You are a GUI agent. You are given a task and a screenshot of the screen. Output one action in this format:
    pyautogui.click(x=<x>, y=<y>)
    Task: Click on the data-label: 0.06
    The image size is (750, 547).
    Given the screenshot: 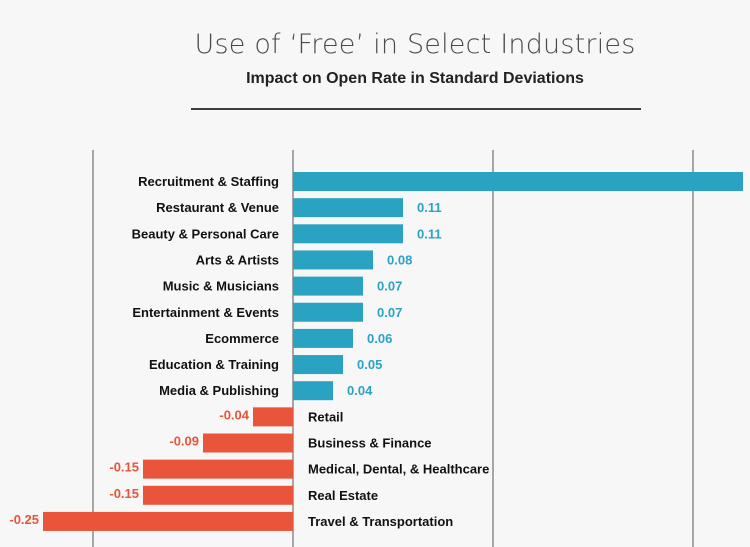 What is the action you would take?
    pyautogui.click(x=379, y=338)
    